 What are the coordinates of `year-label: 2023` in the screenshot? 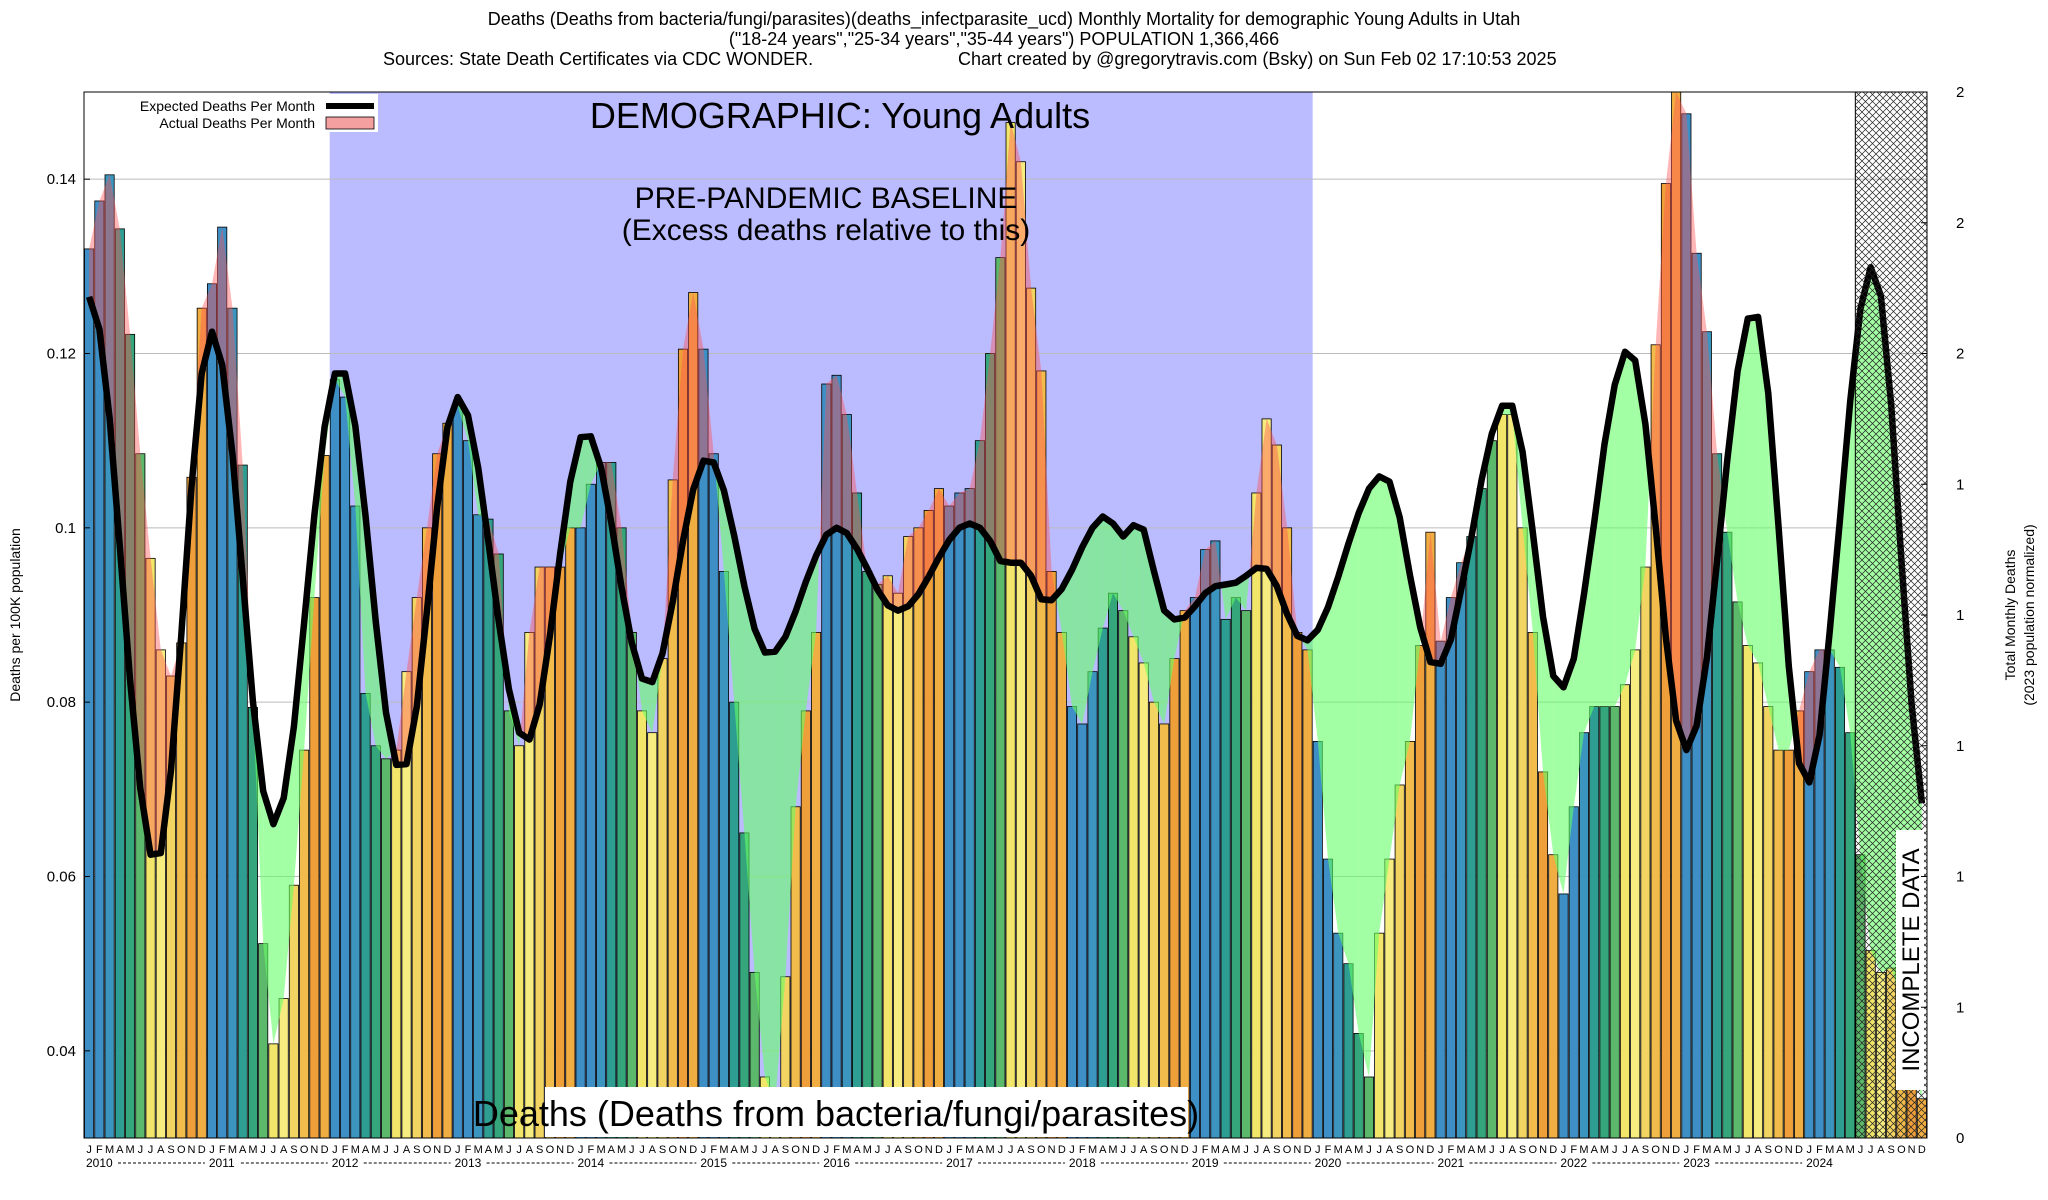 It's located at (1696, 1163).